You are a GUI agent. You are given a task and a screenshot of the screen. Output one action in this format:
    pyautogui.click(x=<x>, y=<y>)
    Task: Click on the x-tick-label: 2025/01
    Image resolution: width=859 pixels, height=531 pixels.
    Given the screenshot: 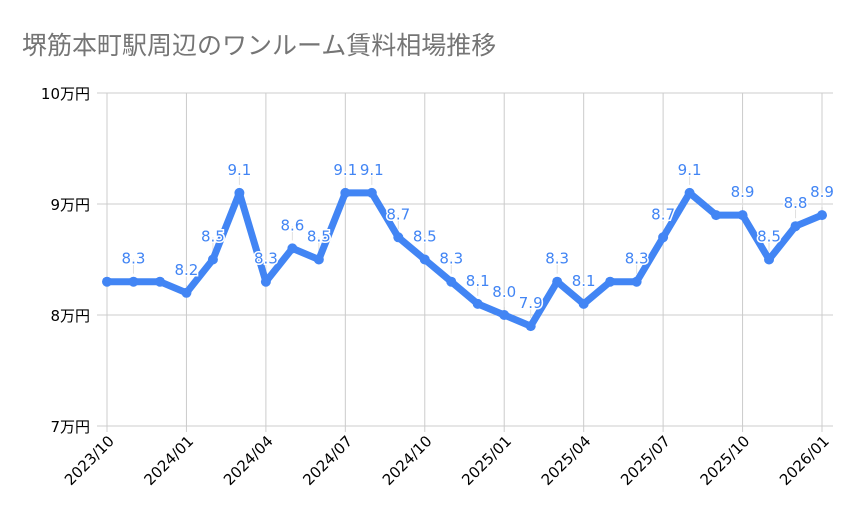 What is the action you would take?
    pyautogui.click(x=486, y=460)
    